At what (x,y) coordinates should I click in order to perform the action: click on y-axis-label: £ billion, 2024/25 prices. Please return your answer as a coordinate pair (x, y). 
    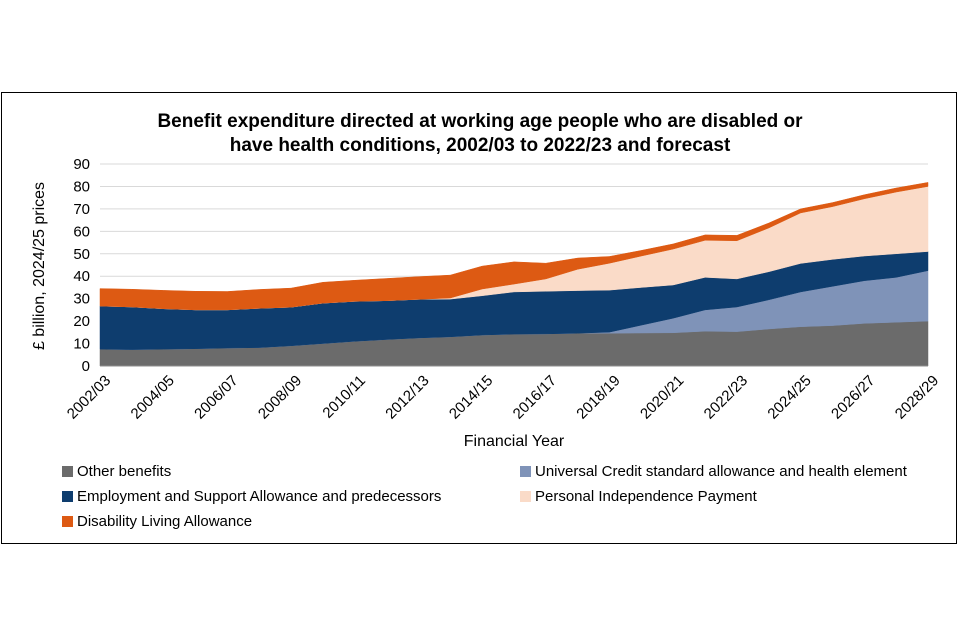
    Looking at the image, I should click on (39, 266).